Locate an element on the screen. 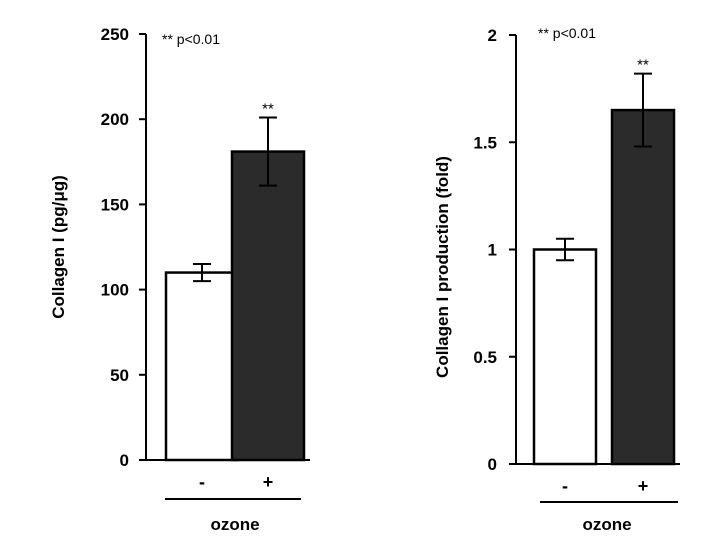 The image size is (722, 549). y-tick-label: 250 is located at coordinates (115, 34).